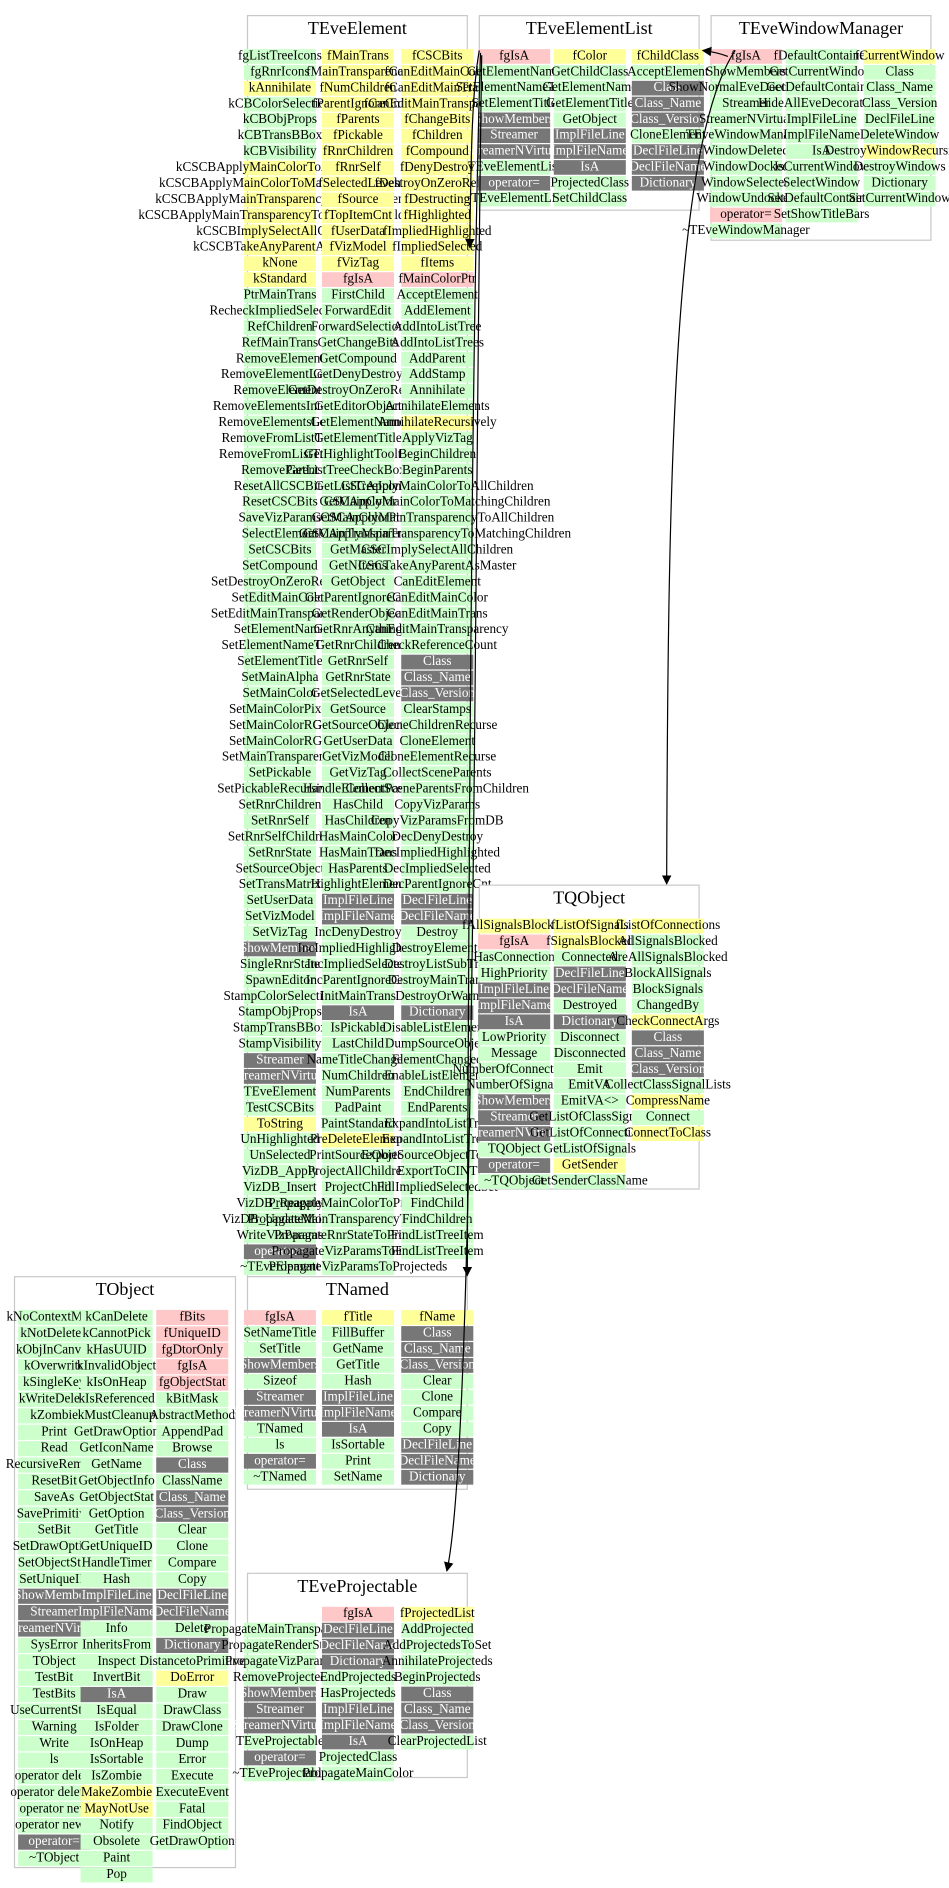 This screenshot has width=949, height=1888. What do you see at coordinates (116, 1873) in the screenshot?
I see `member-name: Pop` at bounding box center [116, 1873].